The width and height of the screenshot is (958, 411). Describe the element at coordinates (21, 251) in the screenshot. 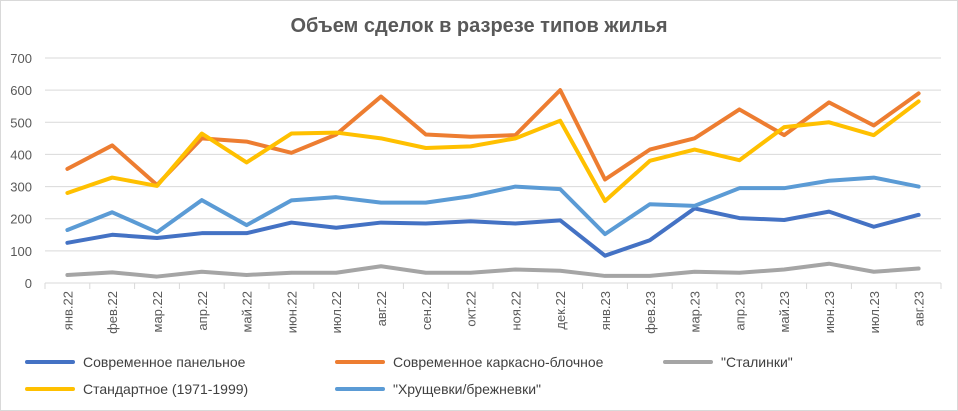

I see `y-tick-label: 100` at that location.